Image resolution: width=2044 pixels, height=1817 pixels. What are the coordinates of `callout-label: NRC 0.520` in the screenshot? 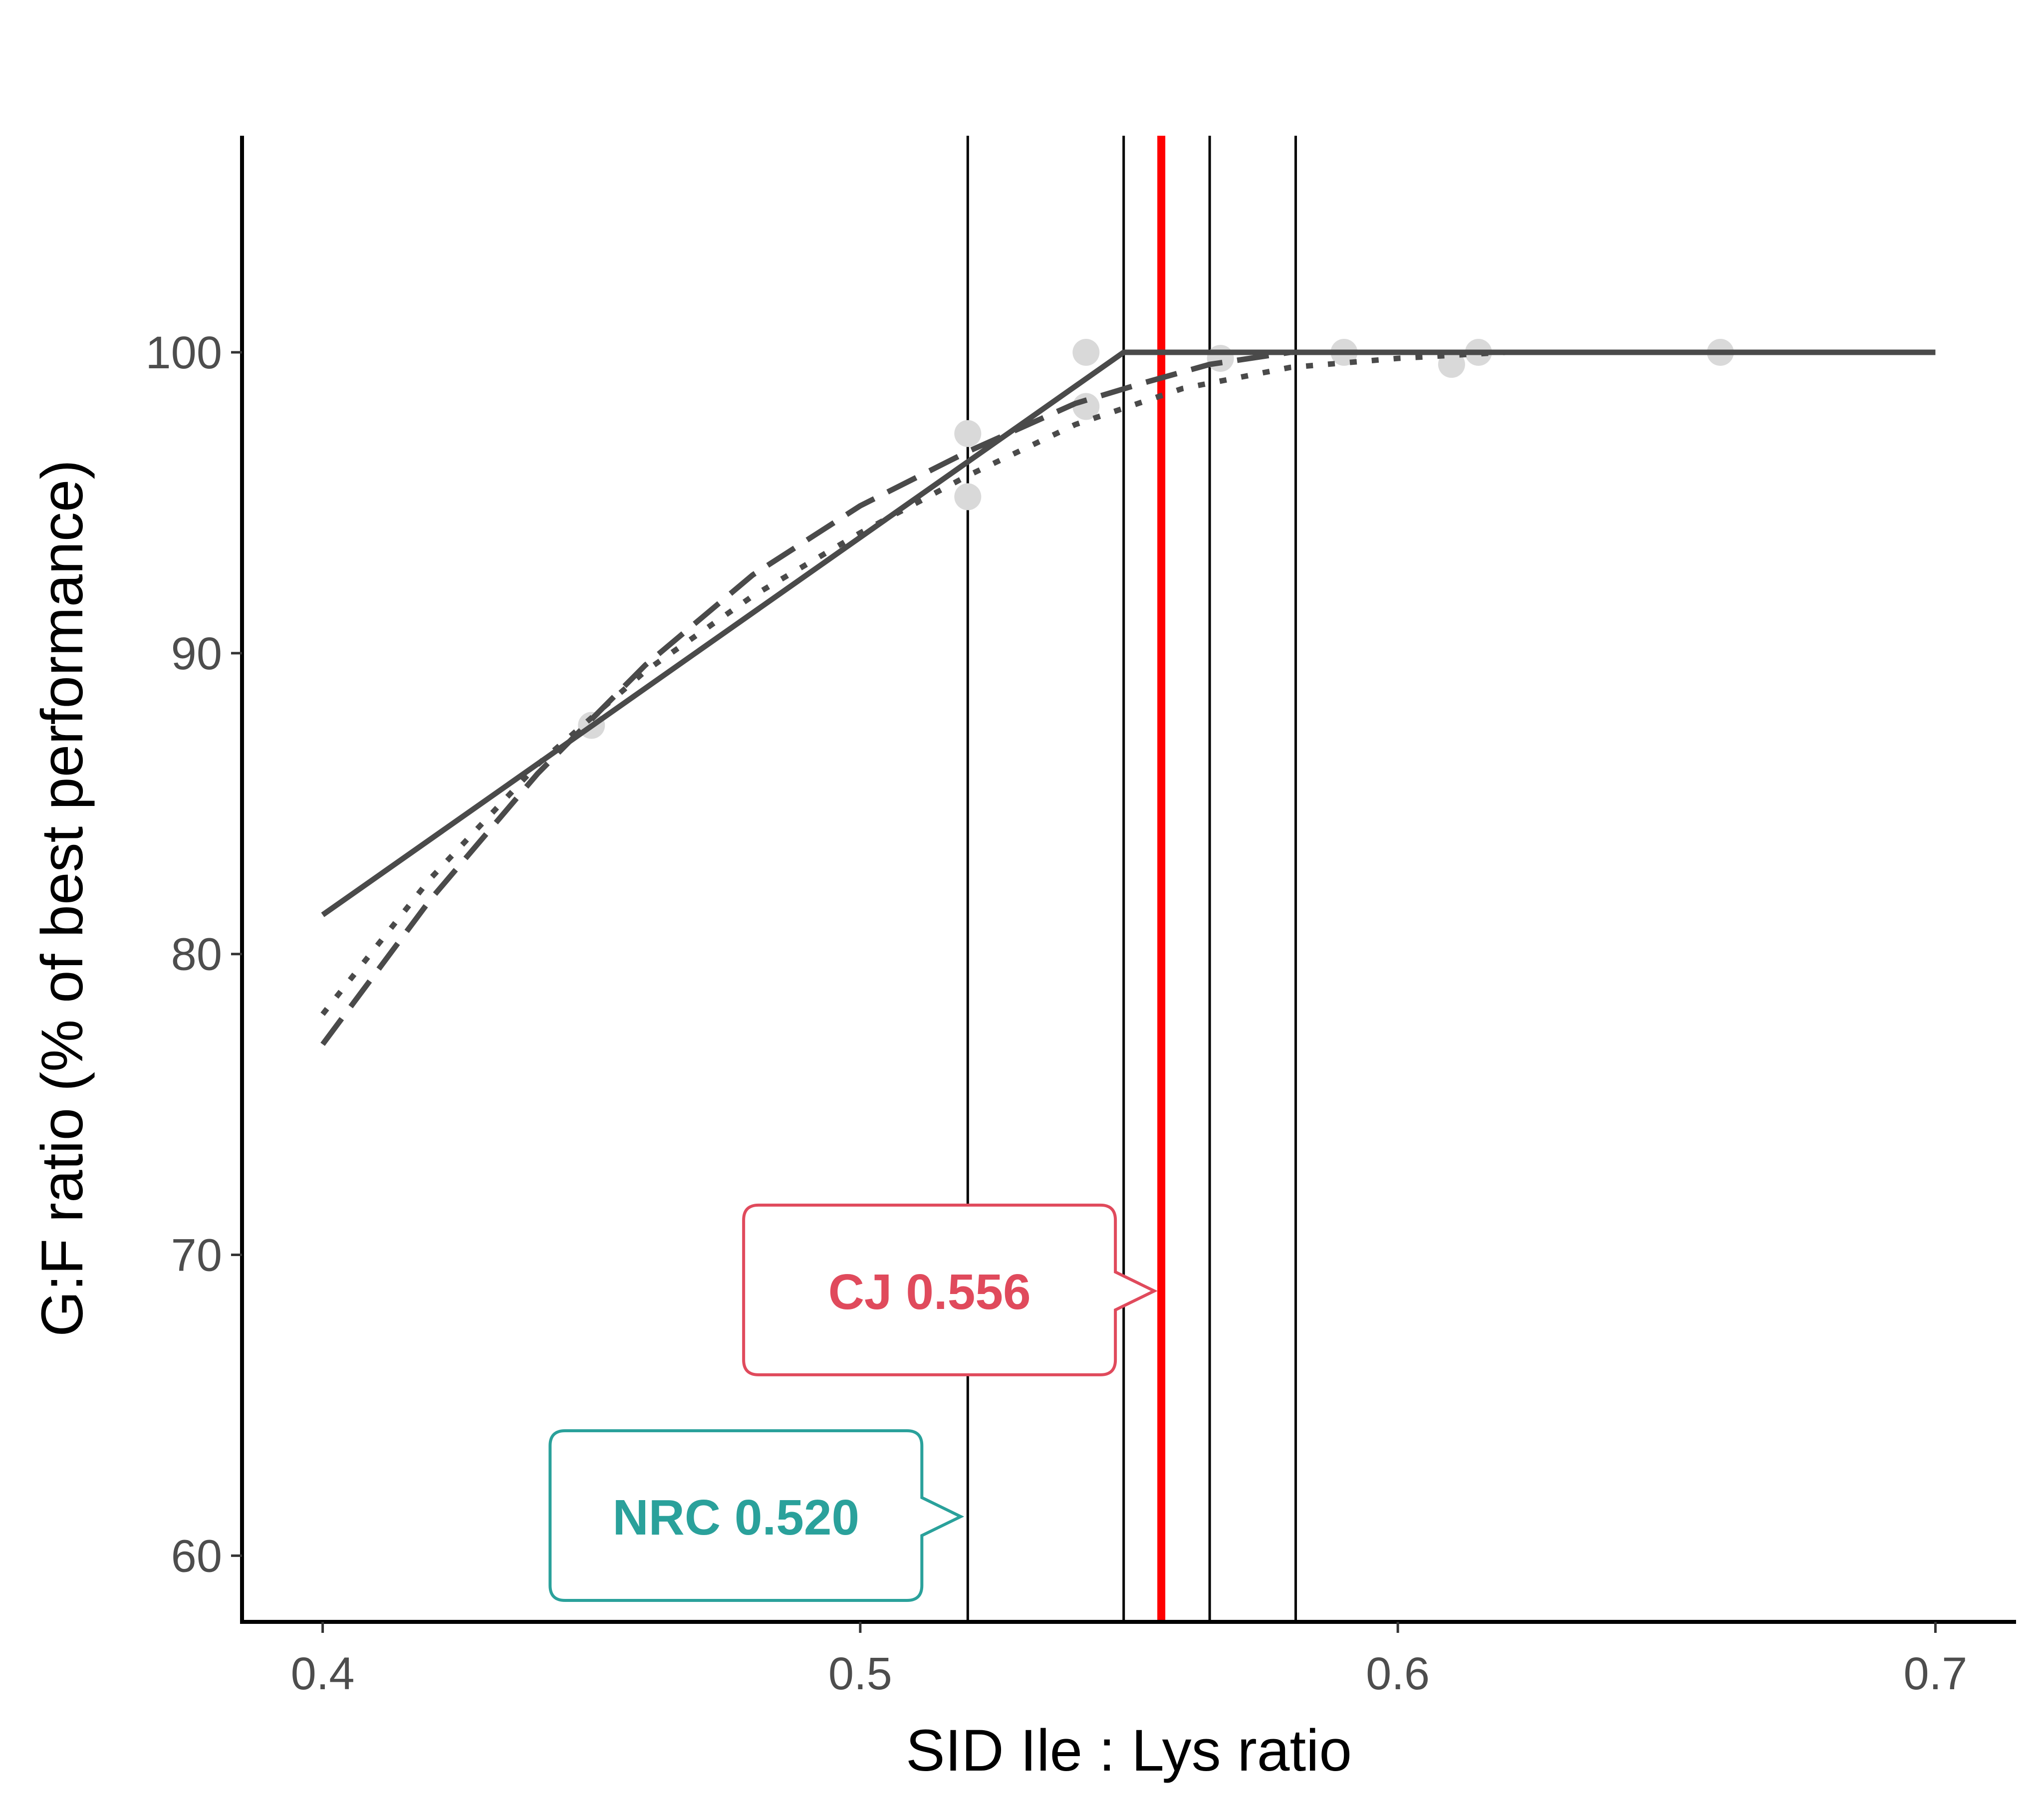 It's located at (735, 1518).